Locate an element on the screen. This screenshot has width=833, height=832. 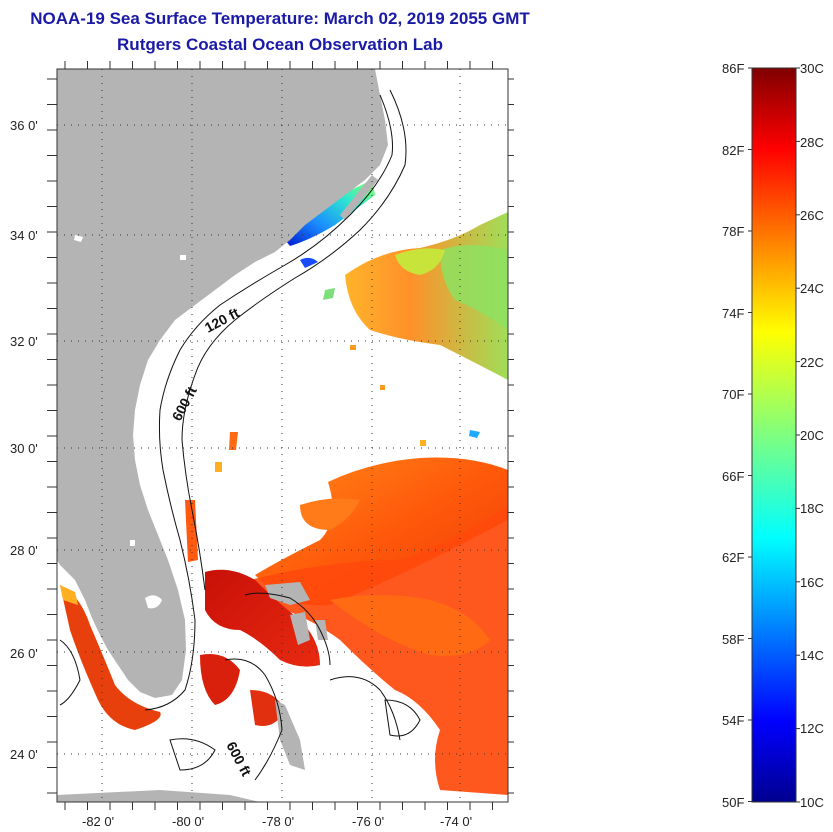
cb-f-62: 62F is located at coordinates (733, 557).